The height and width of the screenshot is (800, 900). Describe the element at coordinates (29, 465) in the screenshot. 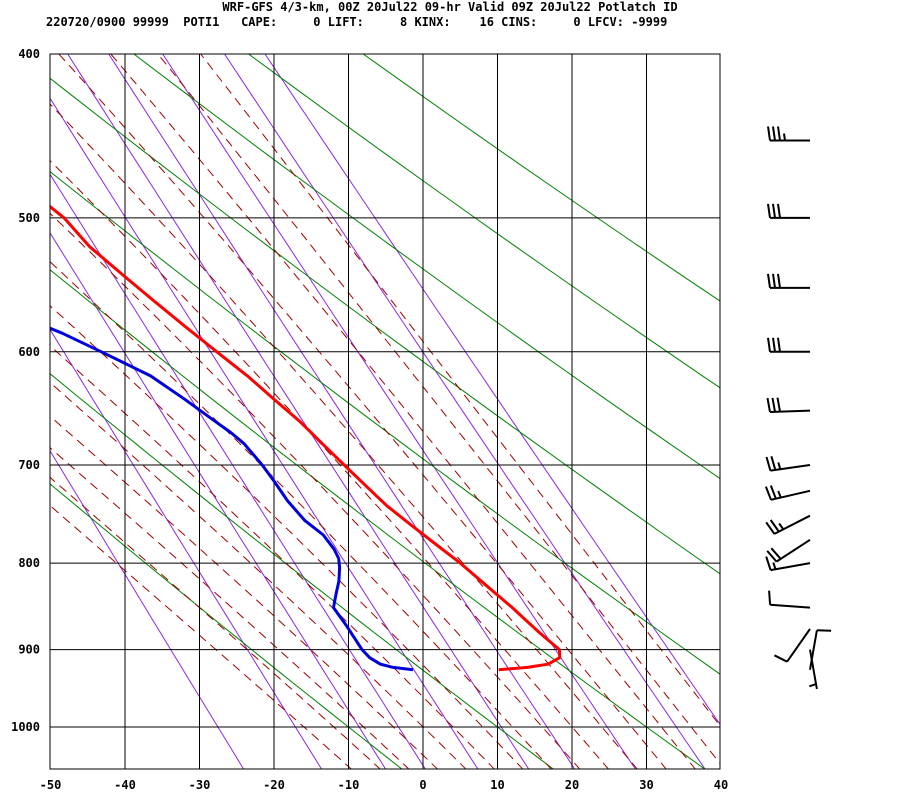

I see `y-tick-label: 700` at that location.